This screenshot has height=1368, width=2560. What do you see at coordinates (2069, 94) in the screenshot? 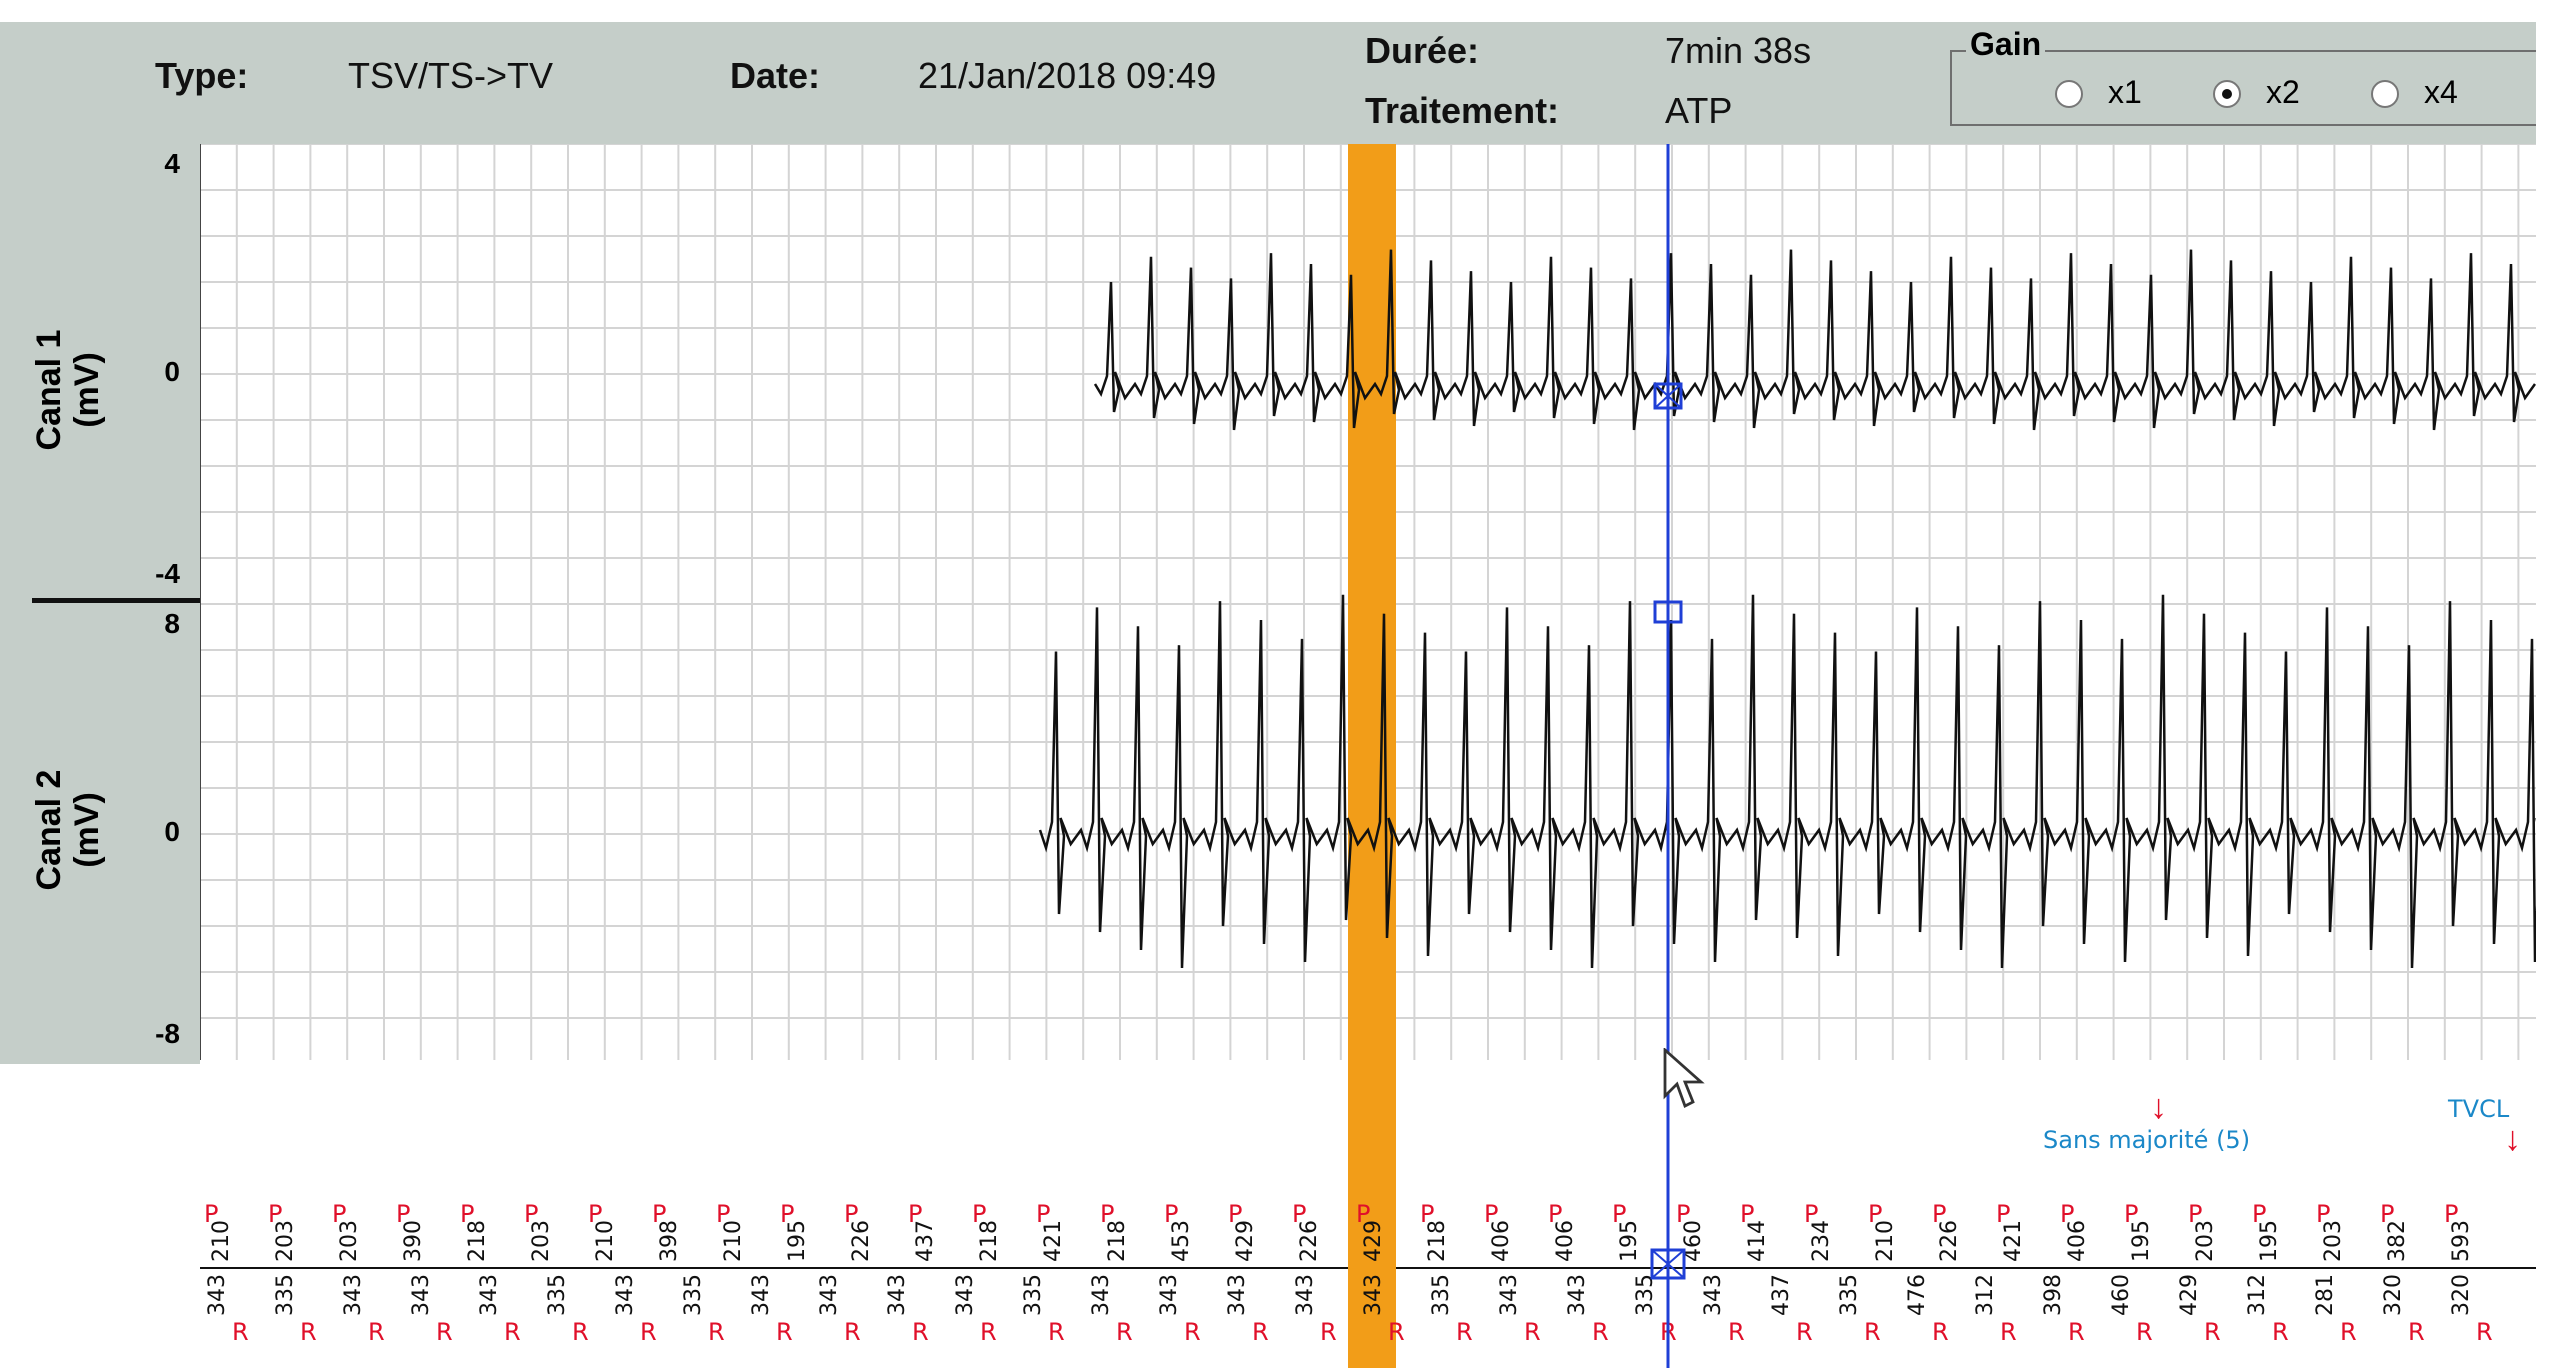
I see `gain-x1-radio` at bounding box center [2069, 94].